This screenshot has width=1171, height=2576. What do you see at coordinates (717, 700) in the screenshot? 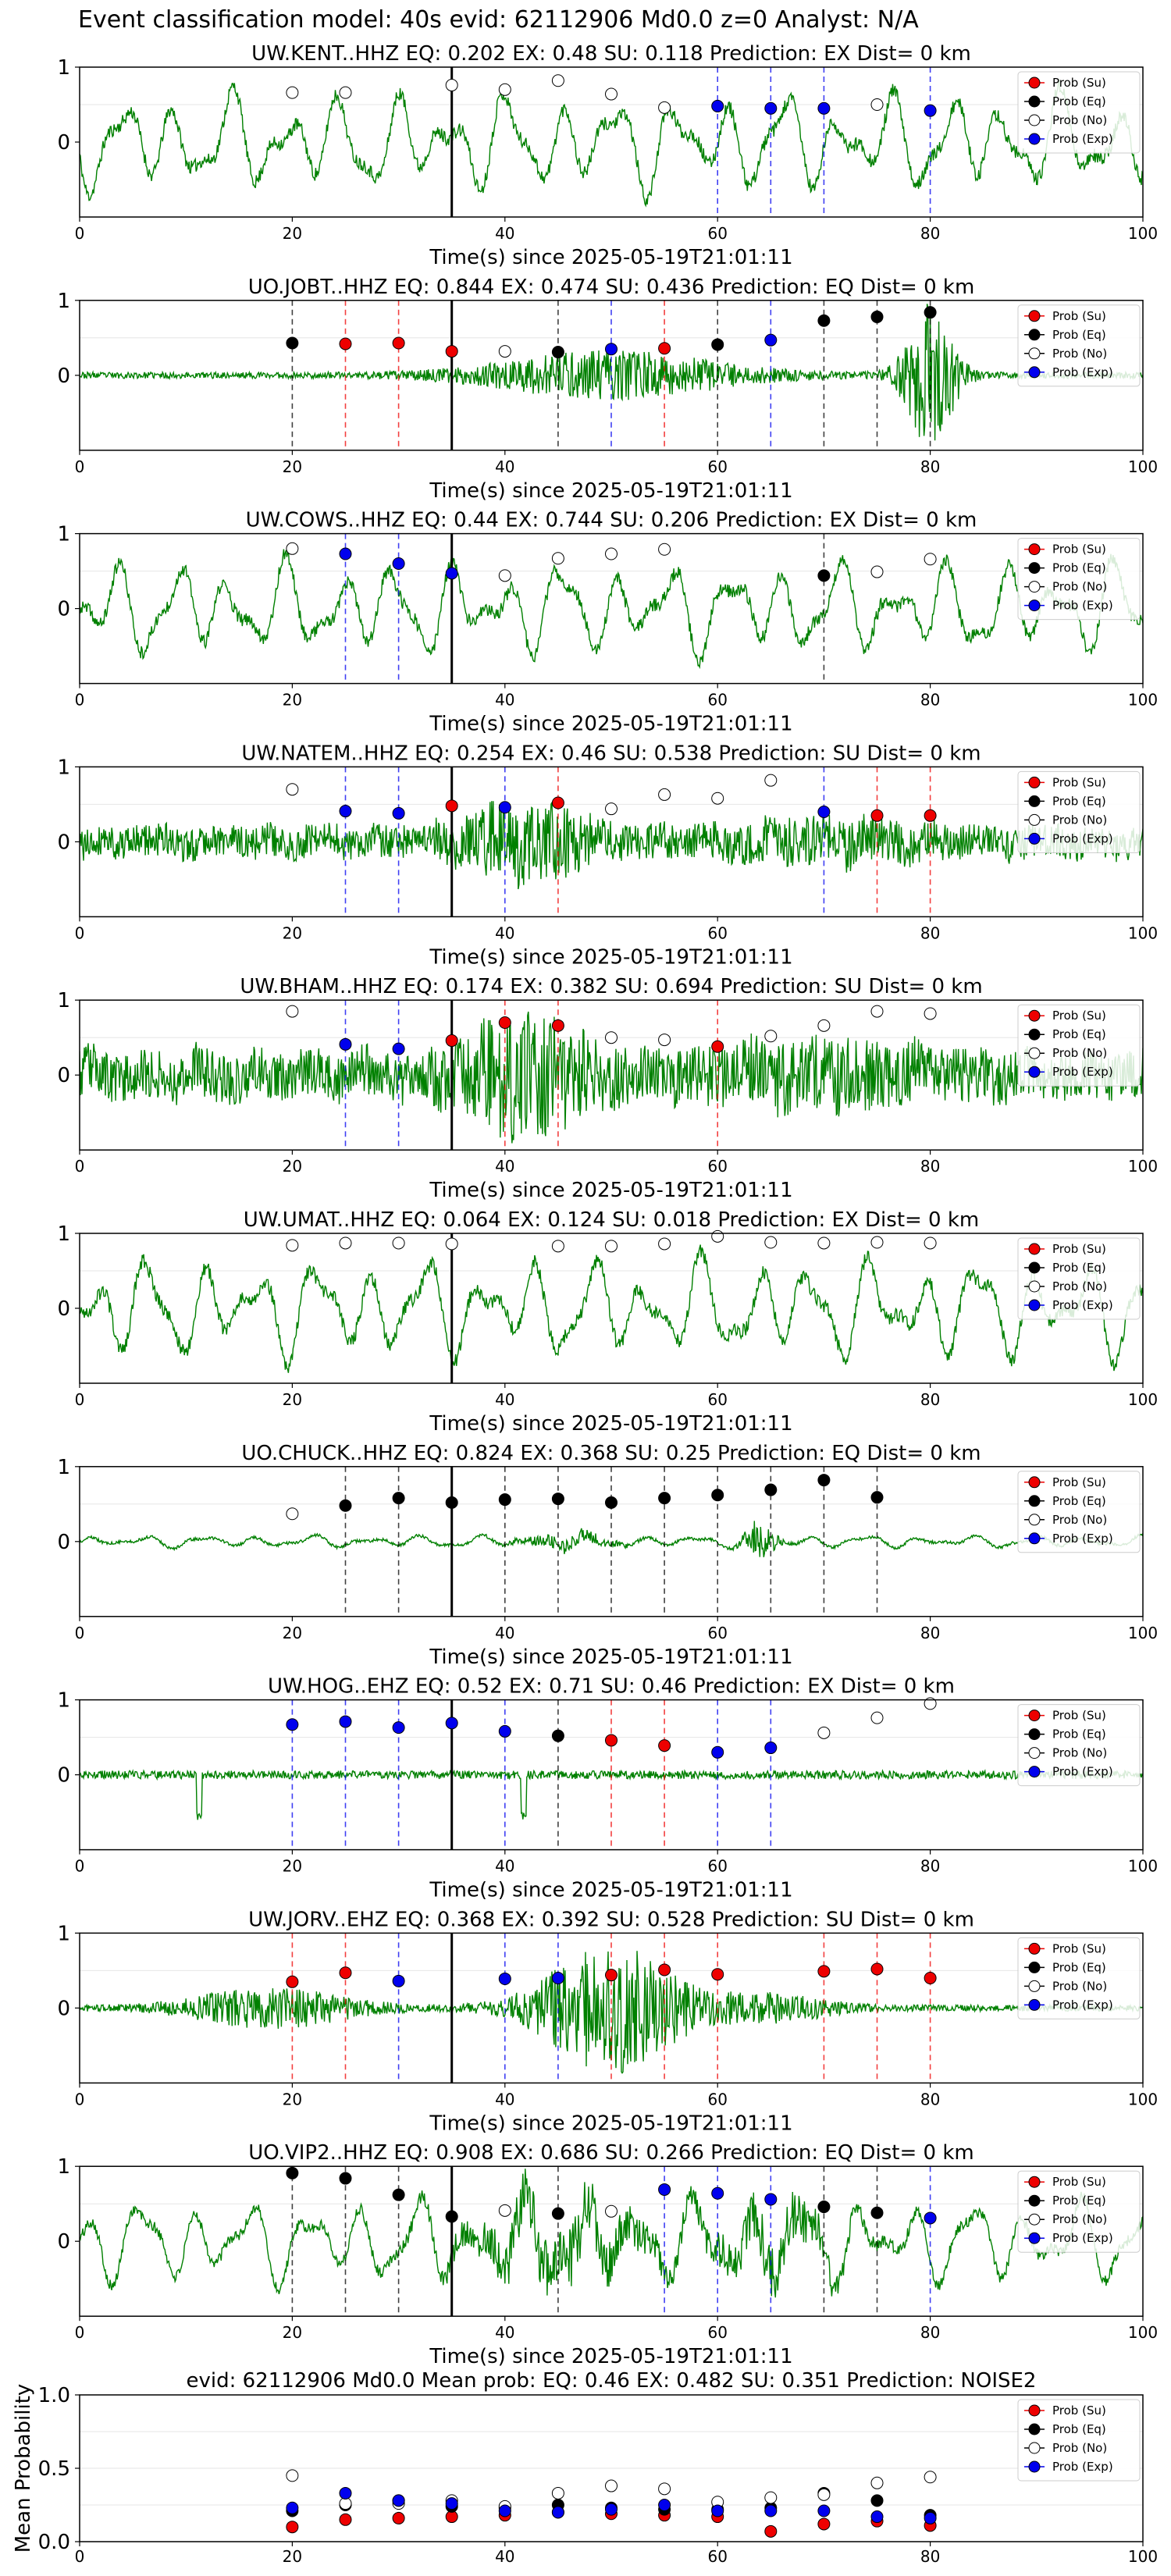
I see `x-tick-label: 60` at bounding box center [717, 700].